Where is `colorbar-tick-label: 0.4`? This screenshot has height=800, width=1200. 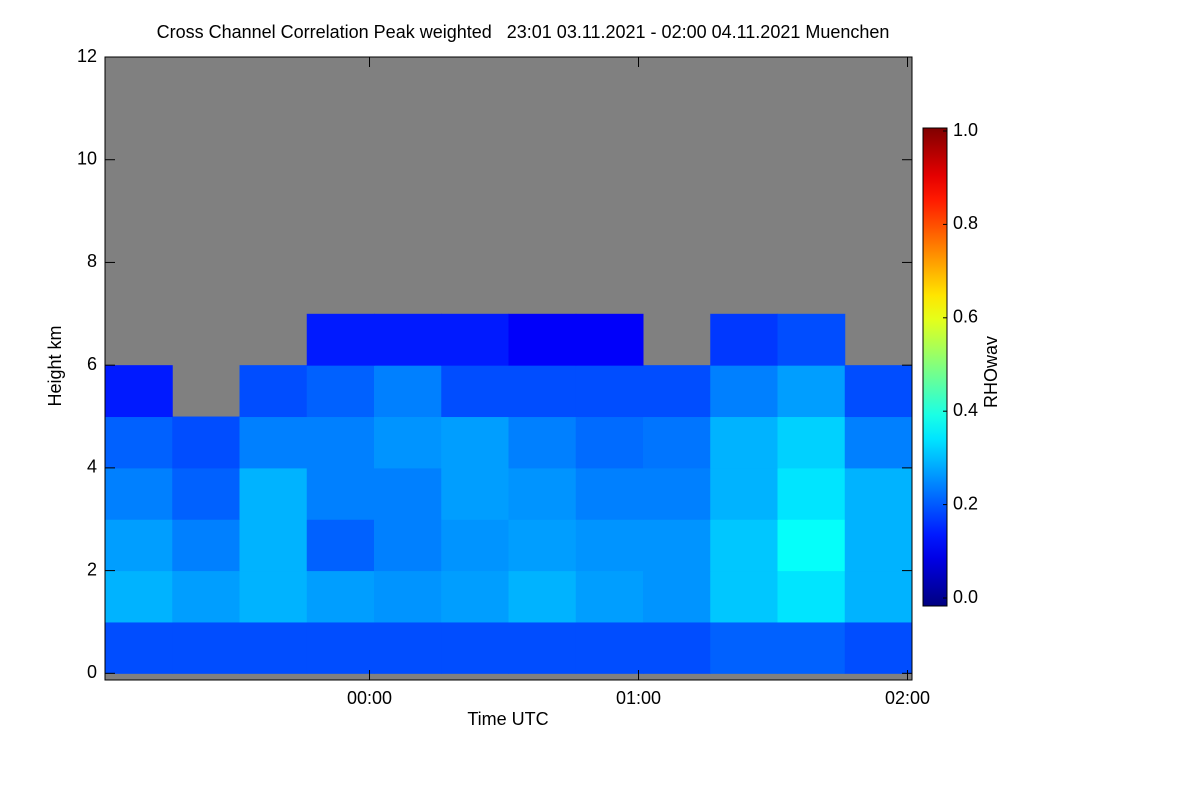
colorbar-tick-label: 0.4 is located at coordinates (965, 410).